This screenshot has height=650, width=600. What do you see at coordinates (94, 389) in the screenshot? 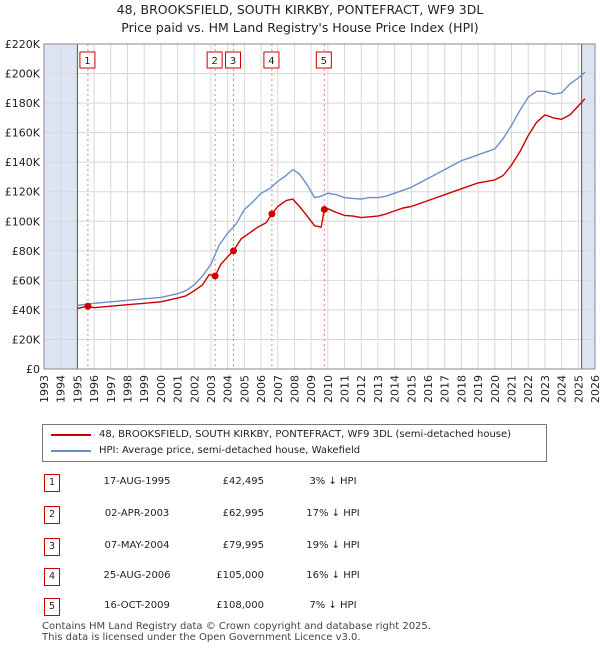
I see `x-tick-label: 1996` at bounding box center [94, 389].